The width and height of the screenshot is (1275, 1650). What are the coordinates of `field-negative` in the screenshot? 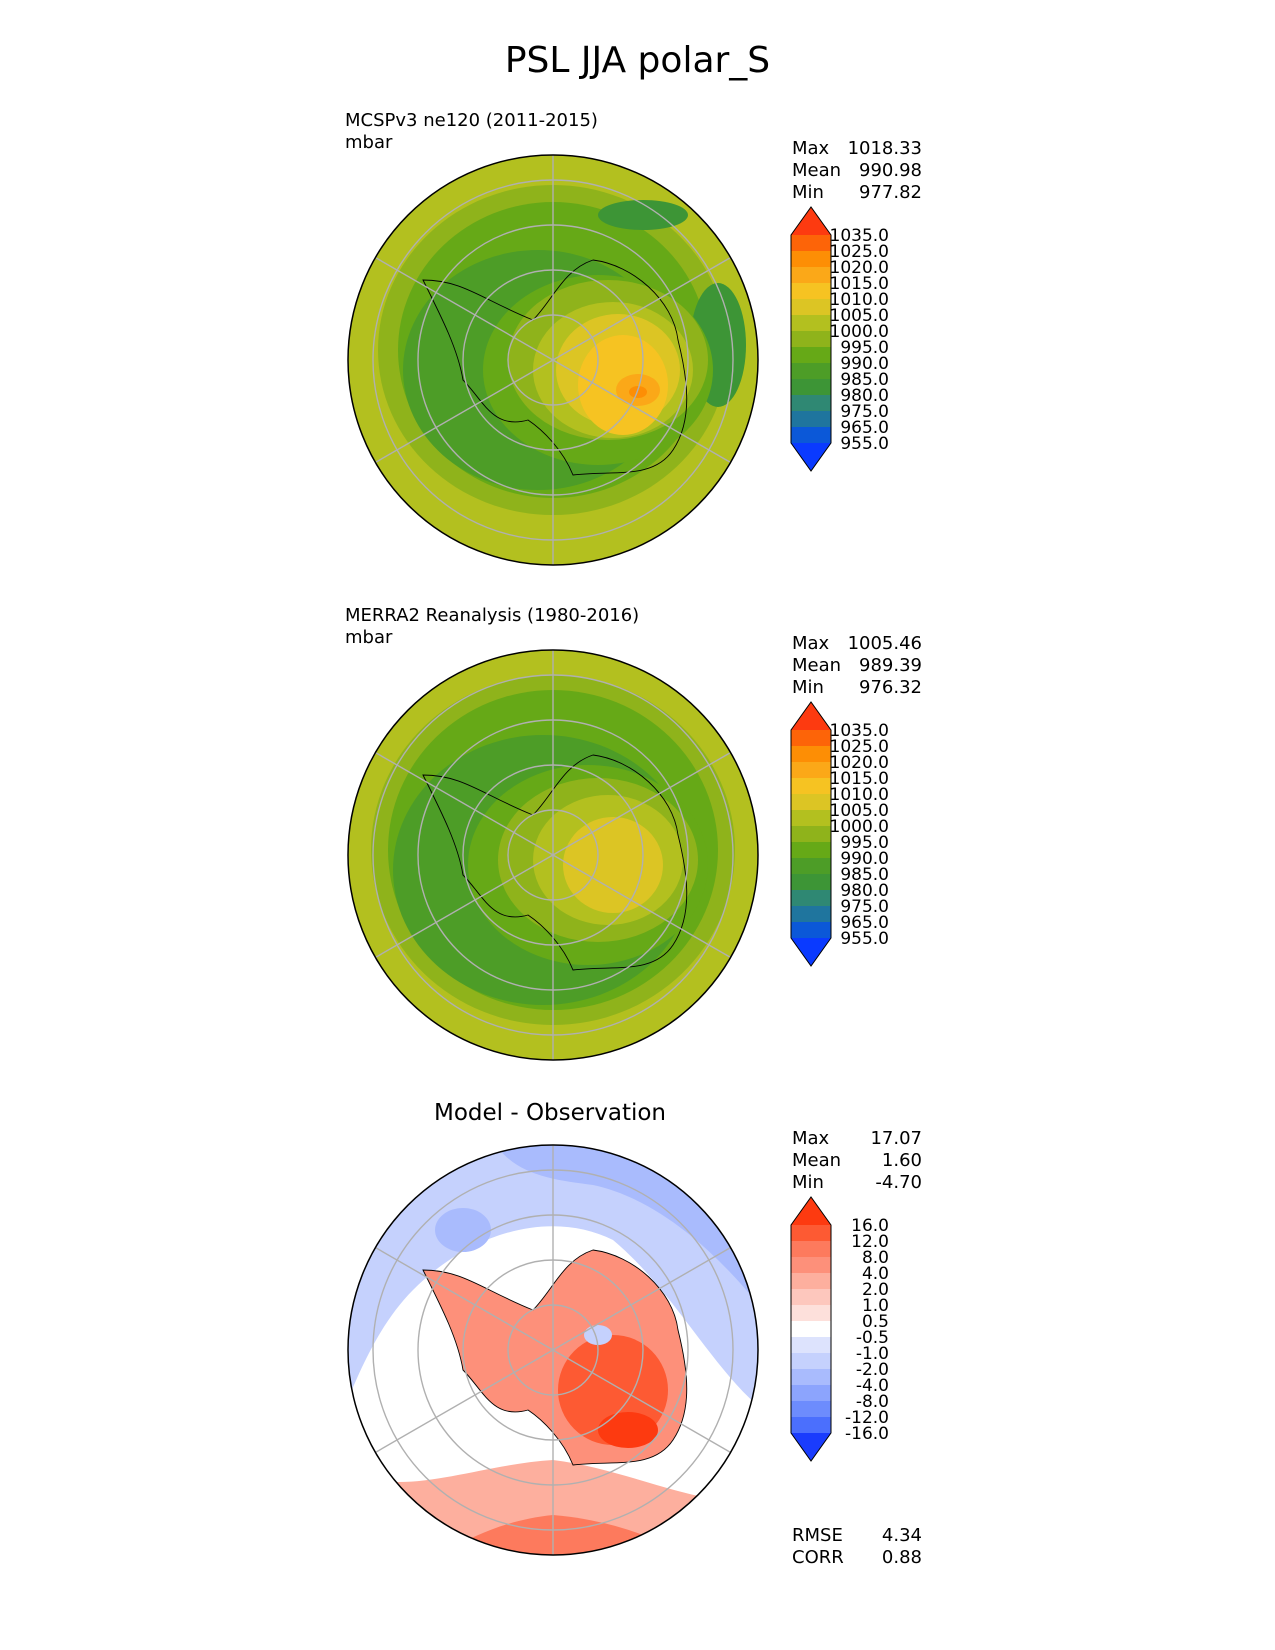 It's located at (463, 1230).